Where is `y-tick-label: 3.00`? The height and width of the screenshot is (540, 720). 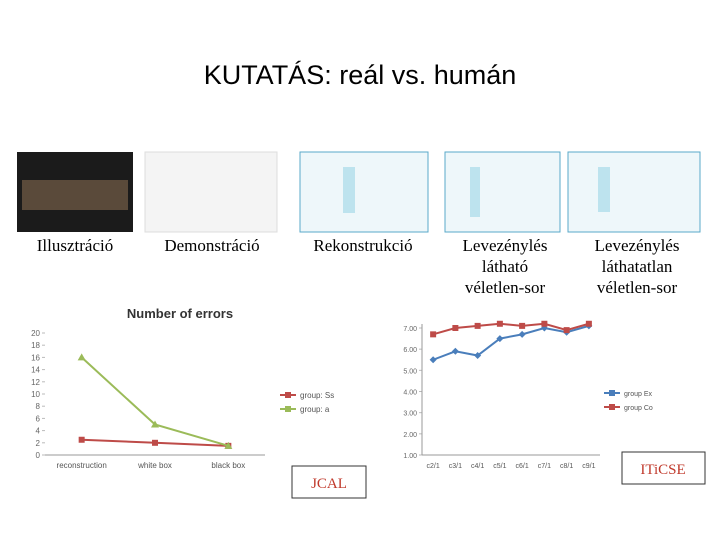 y-tick-label: 3.00 is located at coordinates (410, 414).